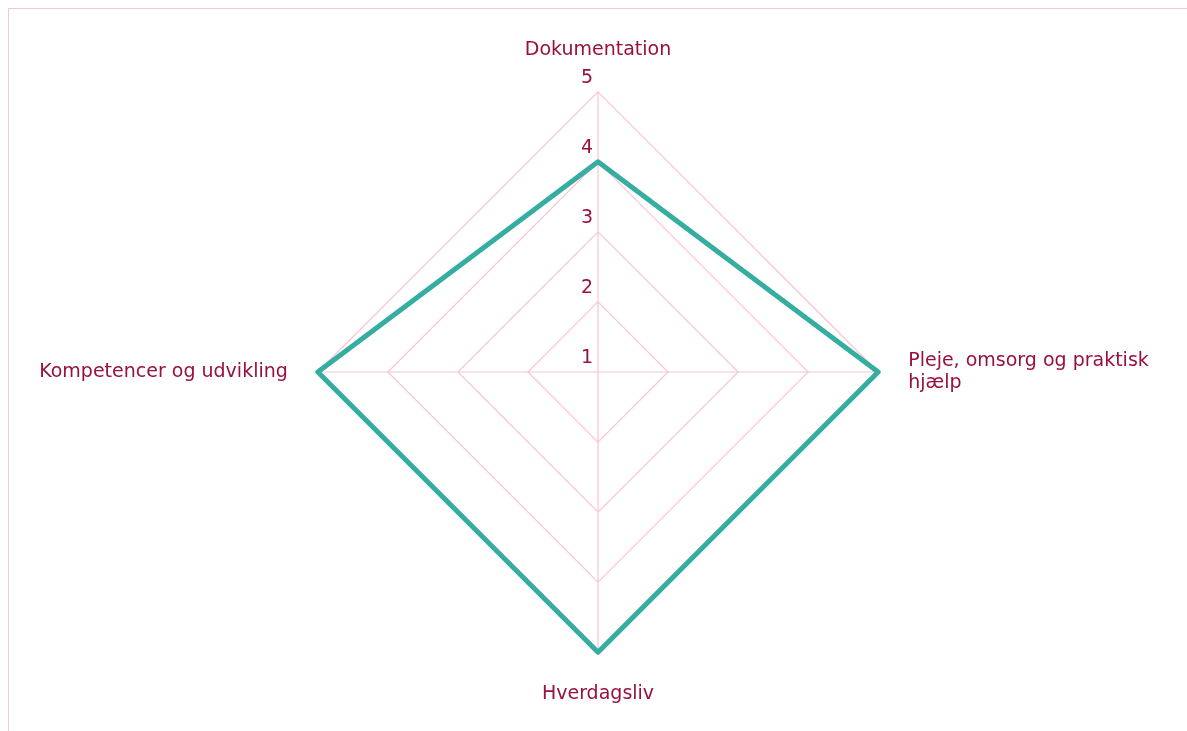 The width and height of the screenshot is (1187, 731). What do you see at coordinates (586, 356) in the screenshot?
I see `y-tick-label: 1` at bounding box center [586, 356].